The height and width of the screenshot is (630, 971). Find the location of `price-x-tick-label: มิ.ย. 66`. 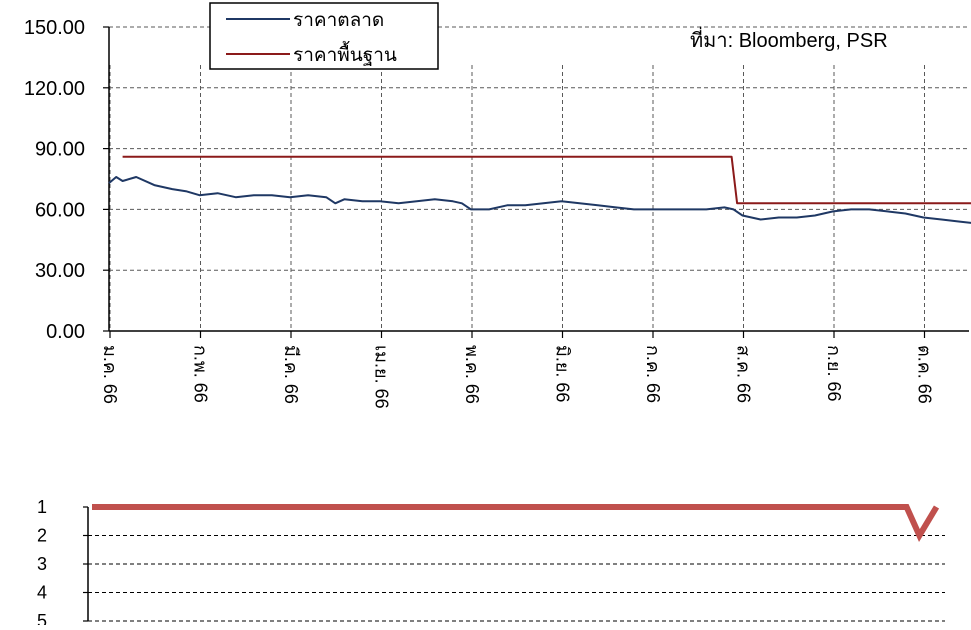

price-x-tick-label: มิ.ย. 66 is located at coordinates (563, 373).